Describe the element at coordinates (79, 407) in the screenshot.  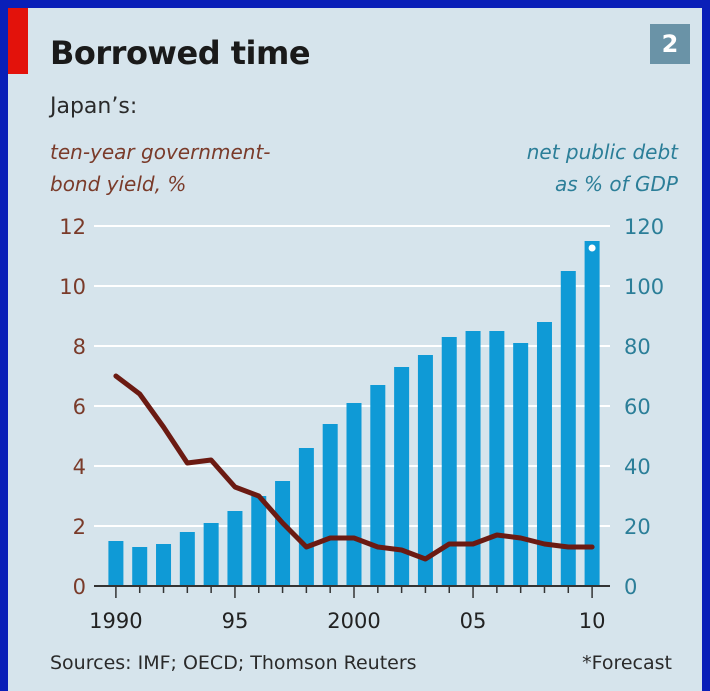
I see `left-tick-label: 6` at that location.